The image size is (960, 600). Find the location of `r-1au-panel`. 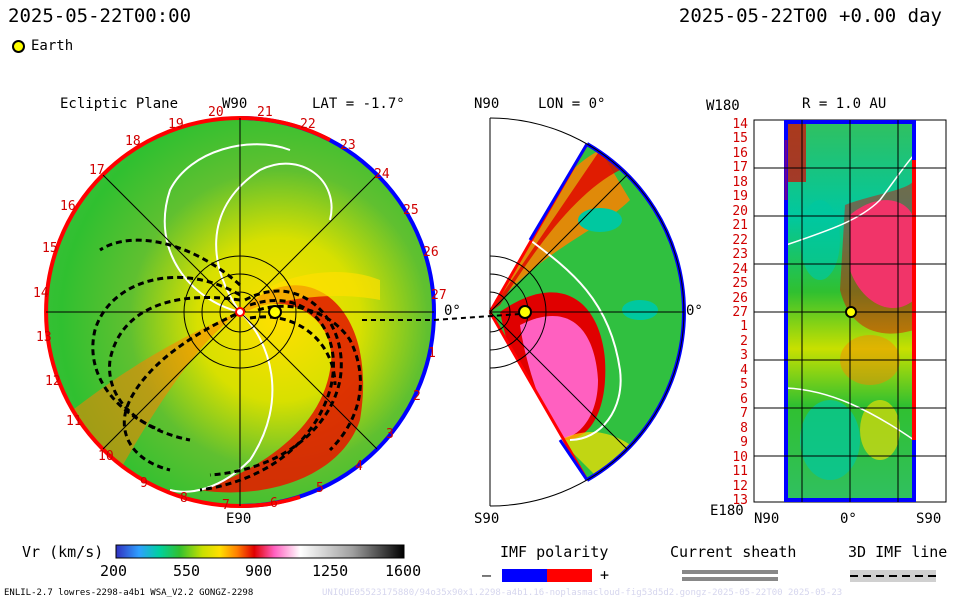

r-1au-panel is located at coordinates (850, 311).